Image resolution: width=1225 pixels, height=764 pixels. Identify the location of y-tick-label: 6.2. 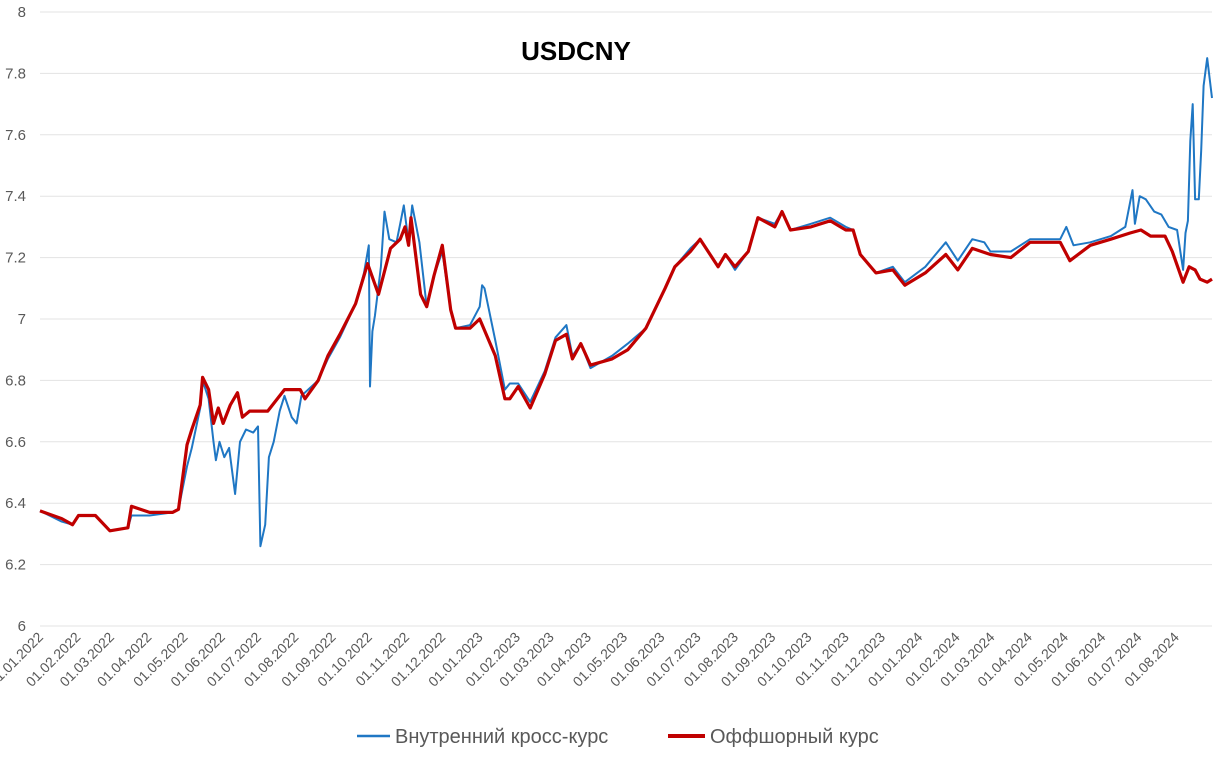
(15, 565).